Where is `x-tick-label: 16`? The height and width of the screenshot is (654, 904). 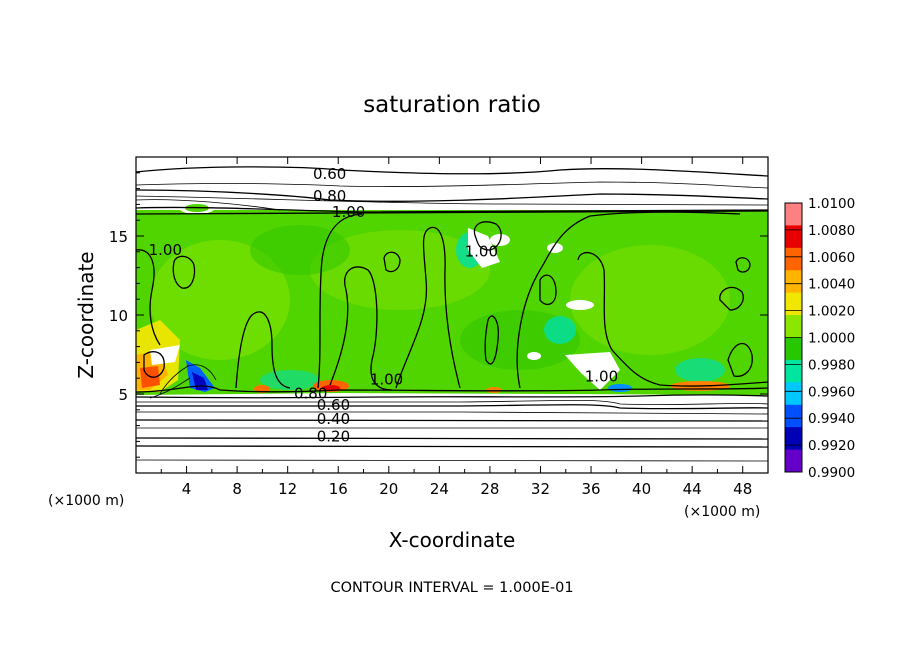 x-tick-label: 16 is located at coordinates (338, 489).